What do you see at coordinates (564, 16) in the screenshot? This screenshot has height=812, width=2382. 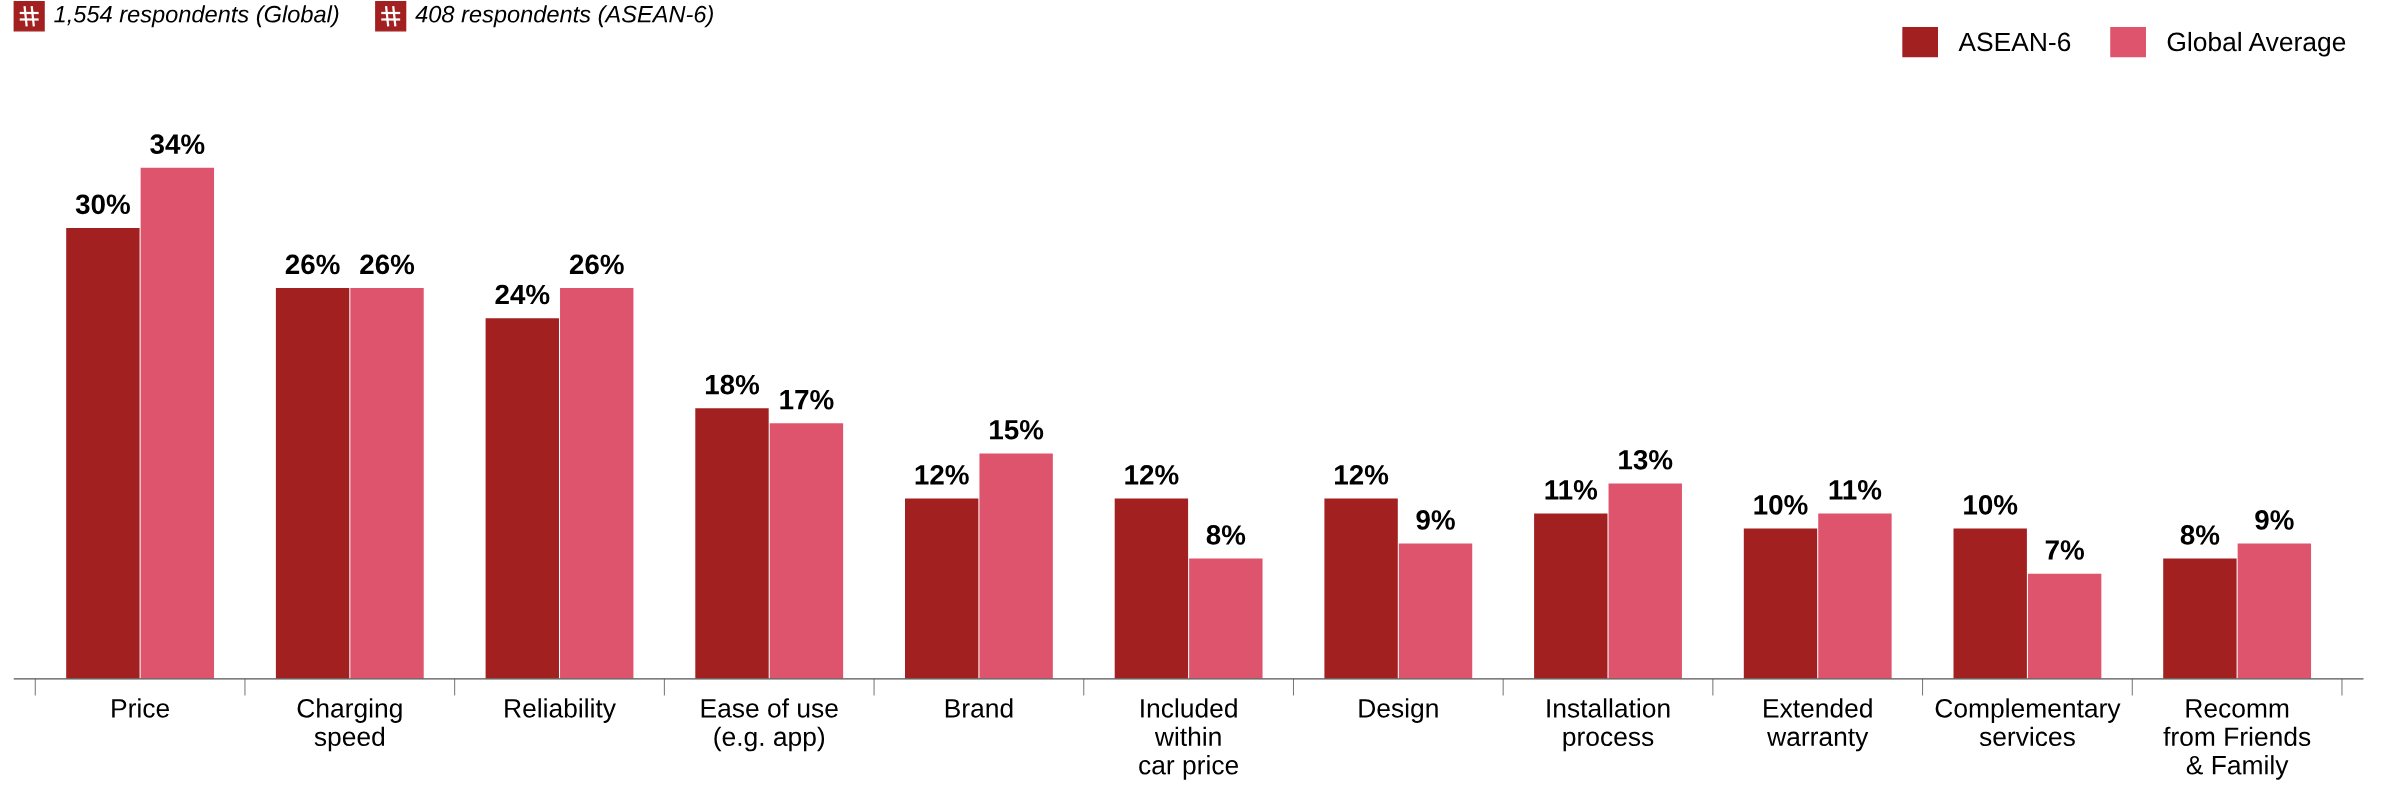 I see `text: 408 respondents (ASEAN-6)` at bounding box center [564, 16].